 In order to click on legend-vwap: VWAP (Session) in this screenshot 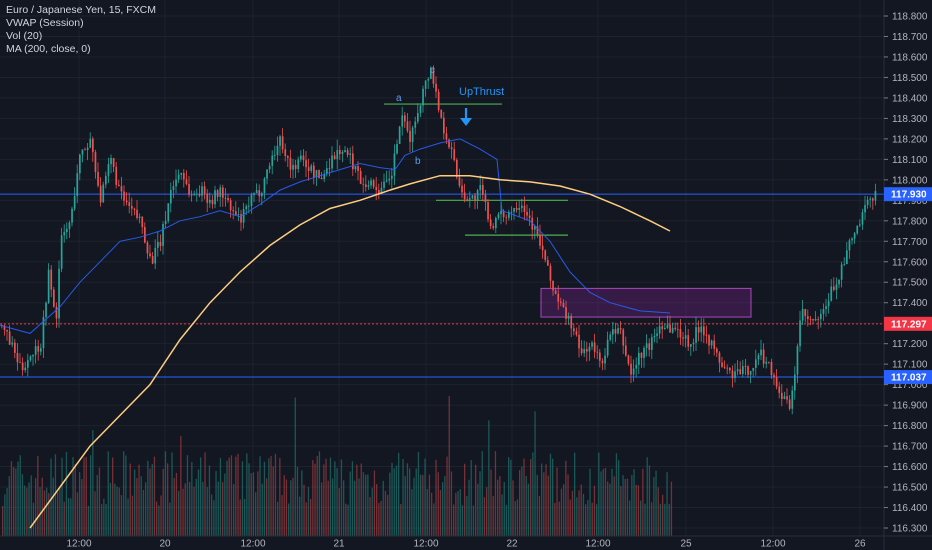, I will do `click(45, 23)`.